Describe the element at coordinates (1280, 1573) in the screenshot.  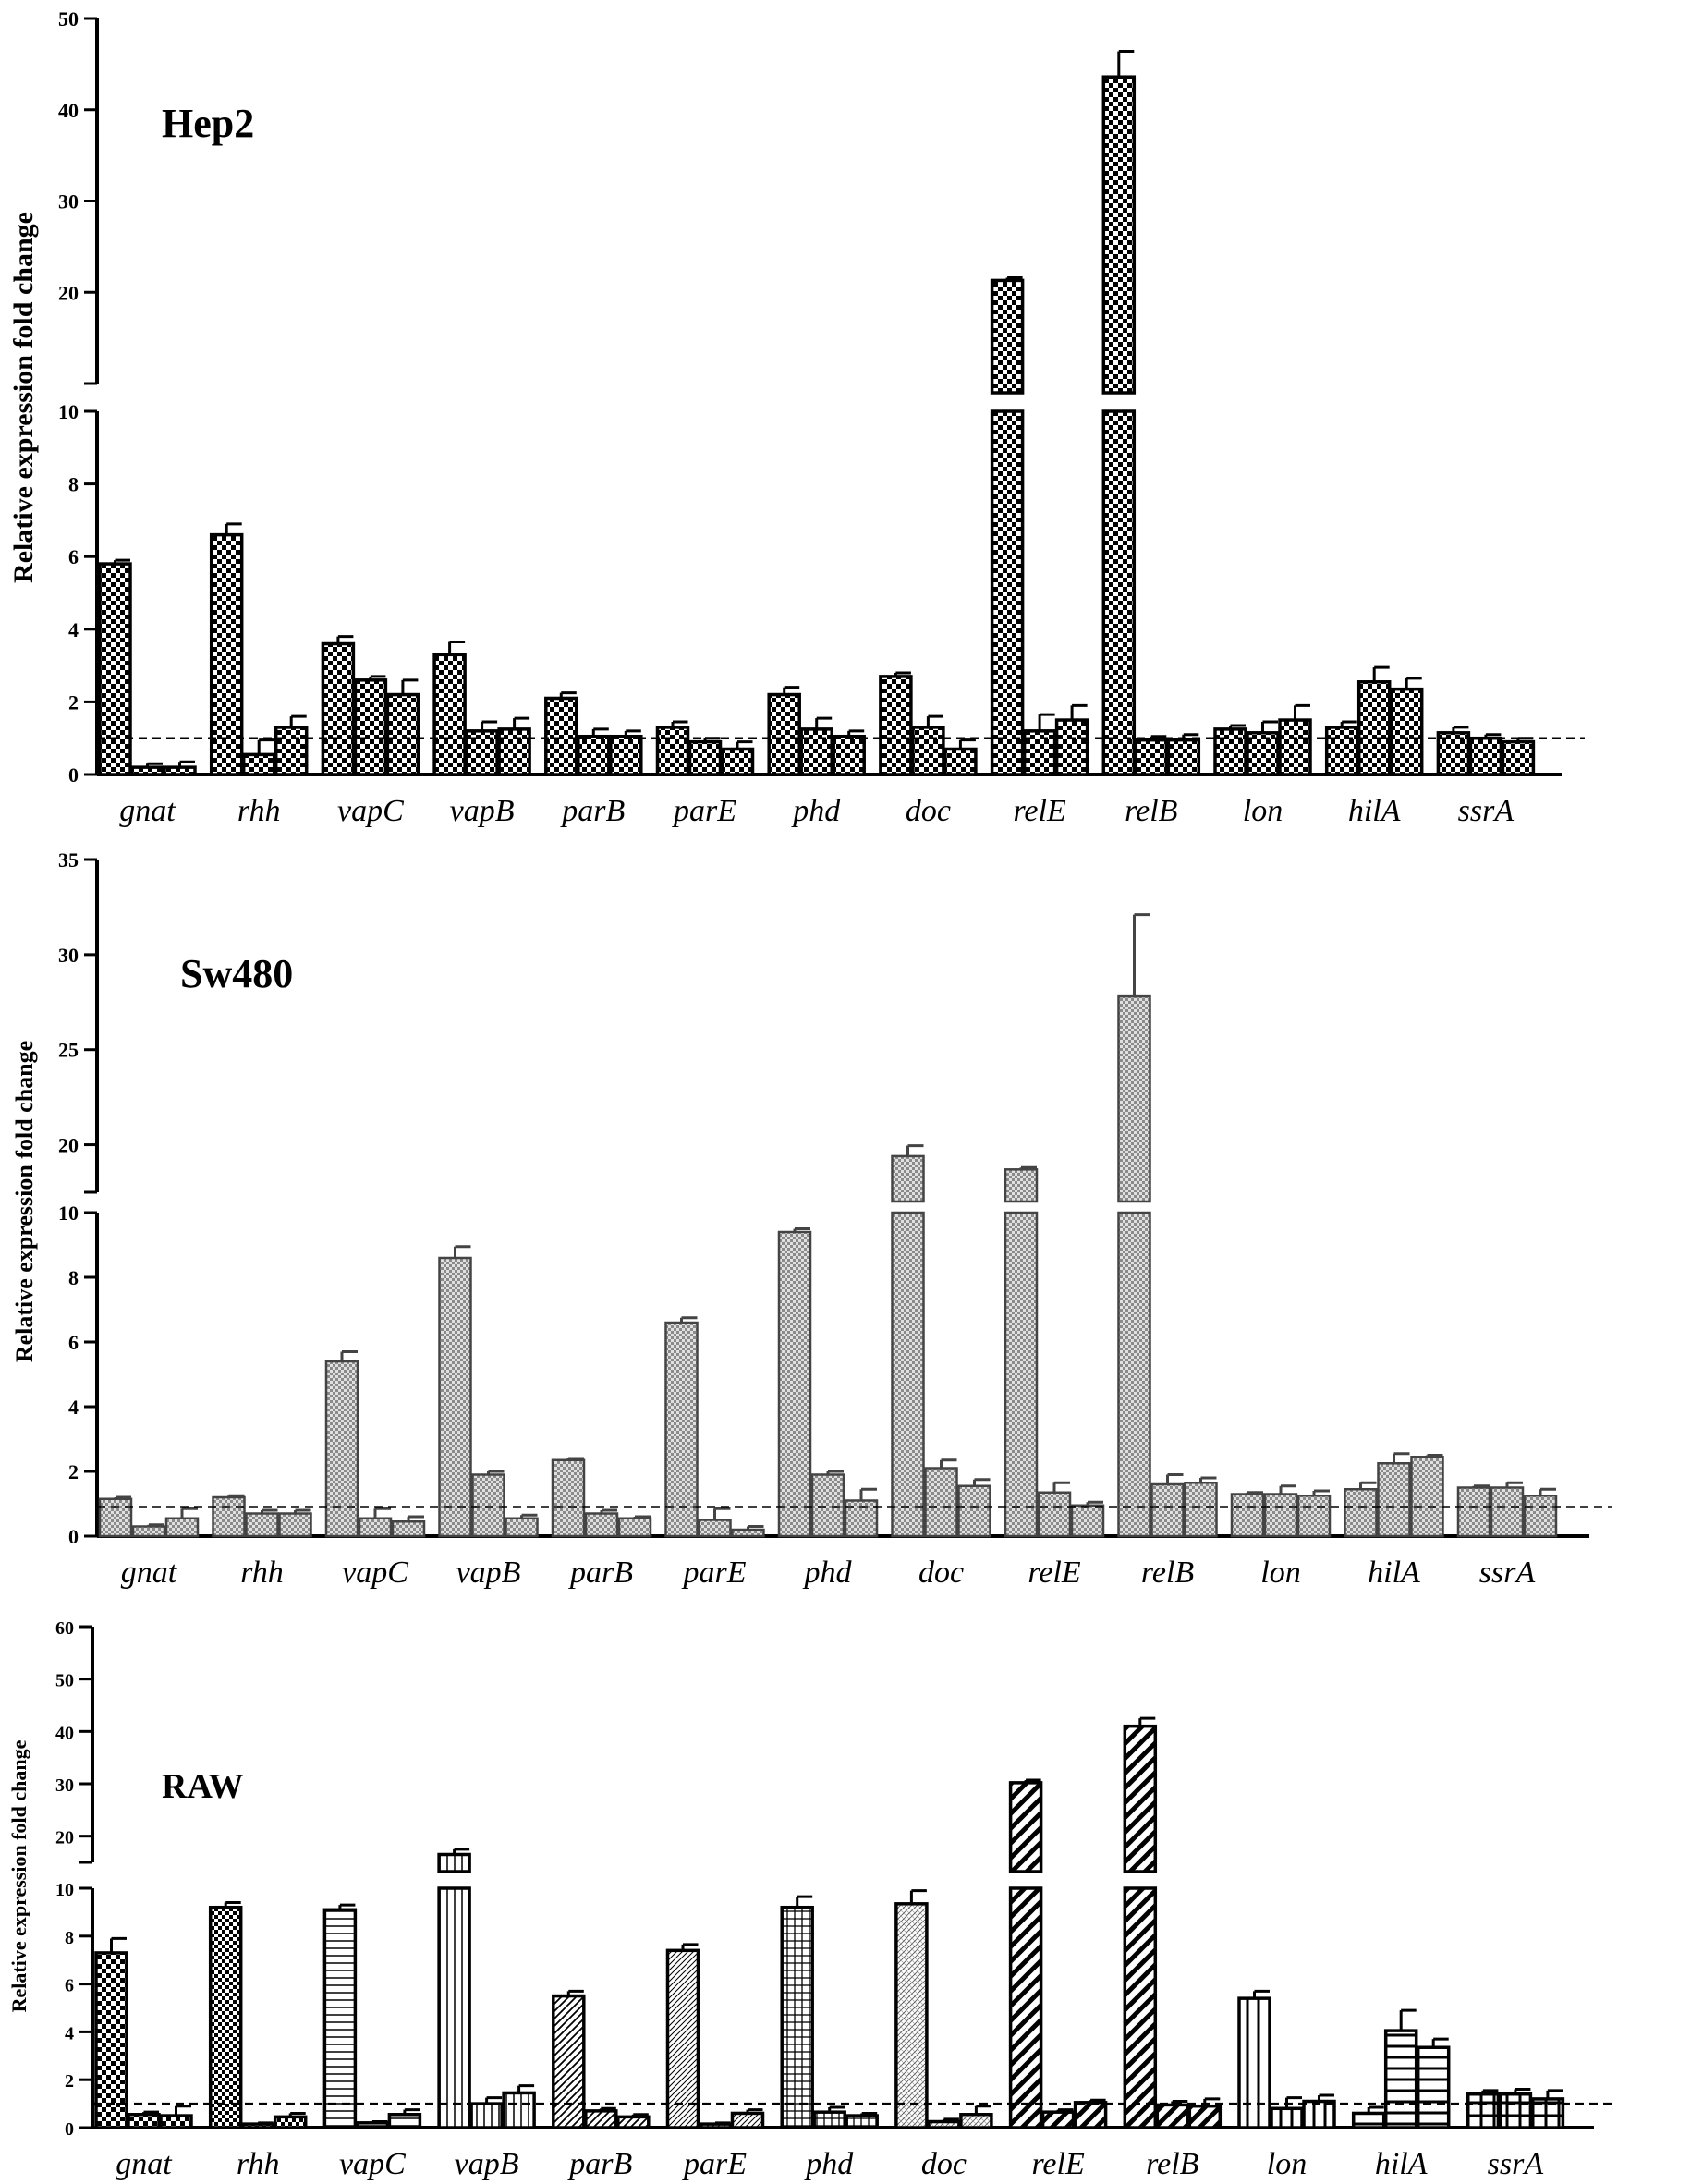
I see `category-label-lon: lon` at that location.